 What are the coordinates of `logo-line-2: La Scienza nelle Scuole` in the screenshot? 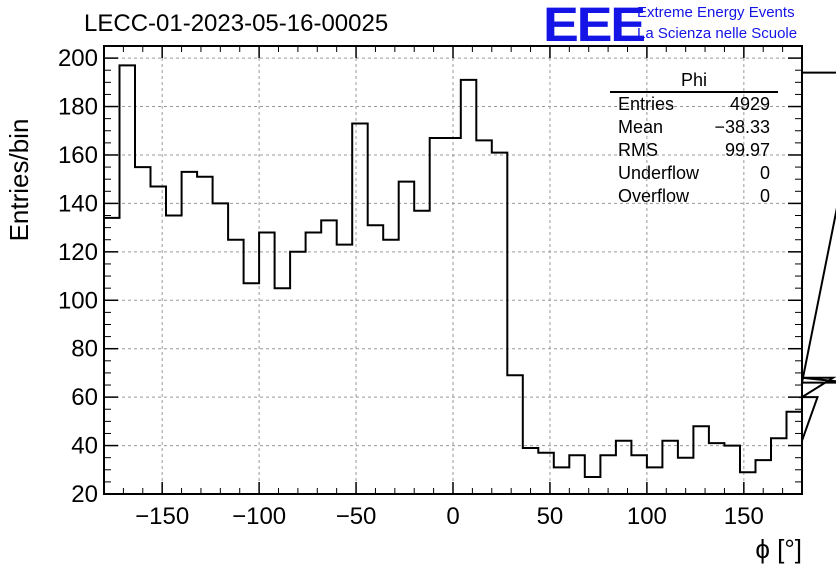 It's located at (717, 33).